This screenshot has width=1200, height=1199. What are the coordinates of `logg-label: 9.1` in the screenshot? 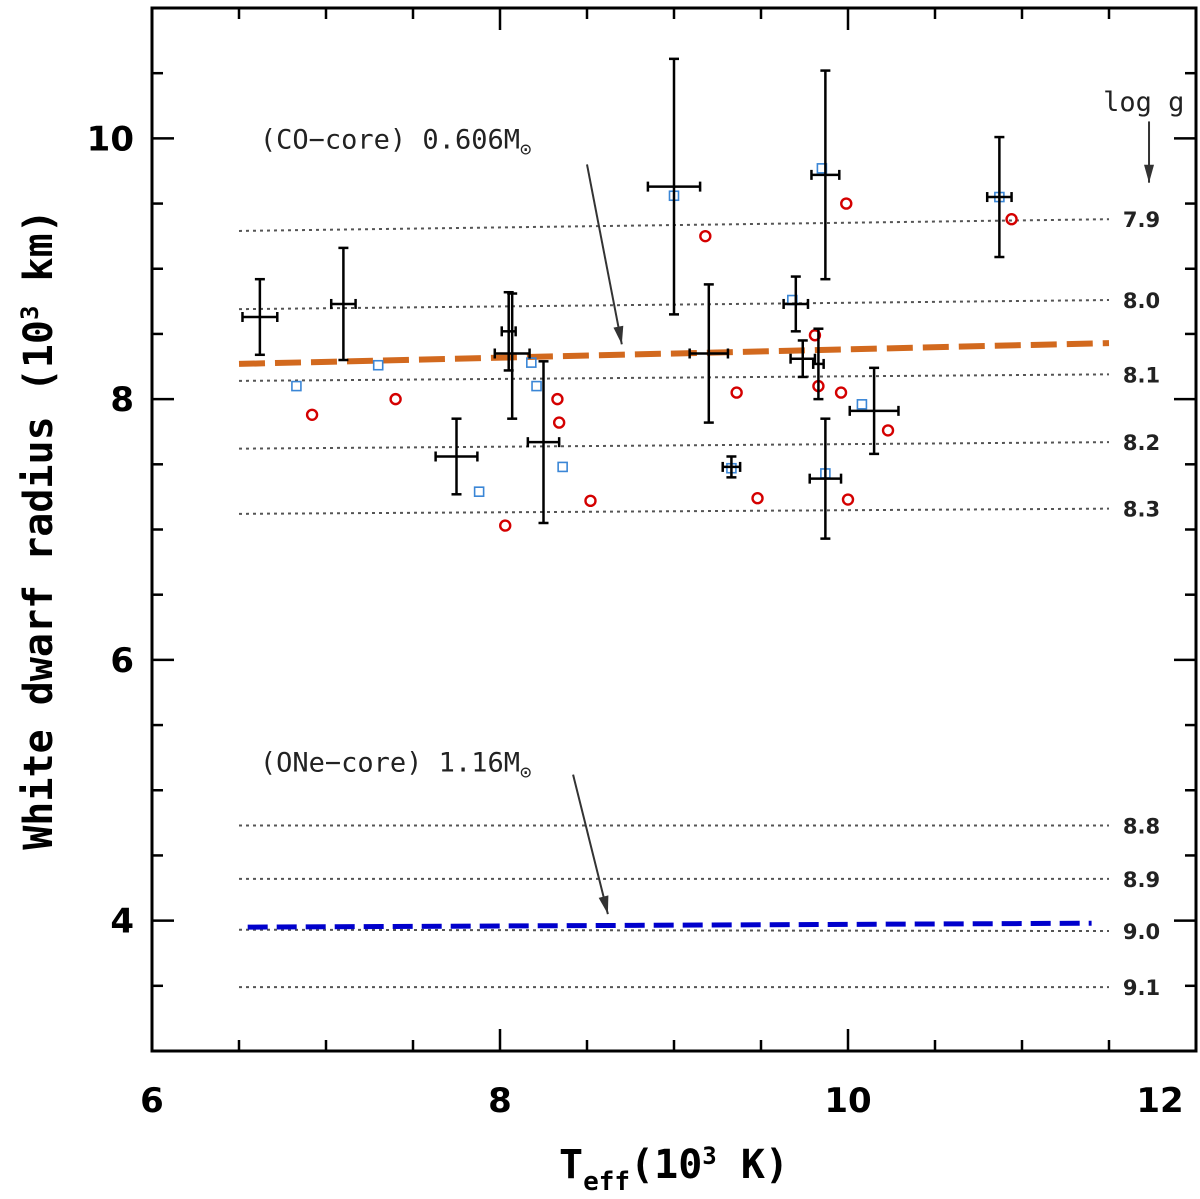 It's located at (1141, 988).